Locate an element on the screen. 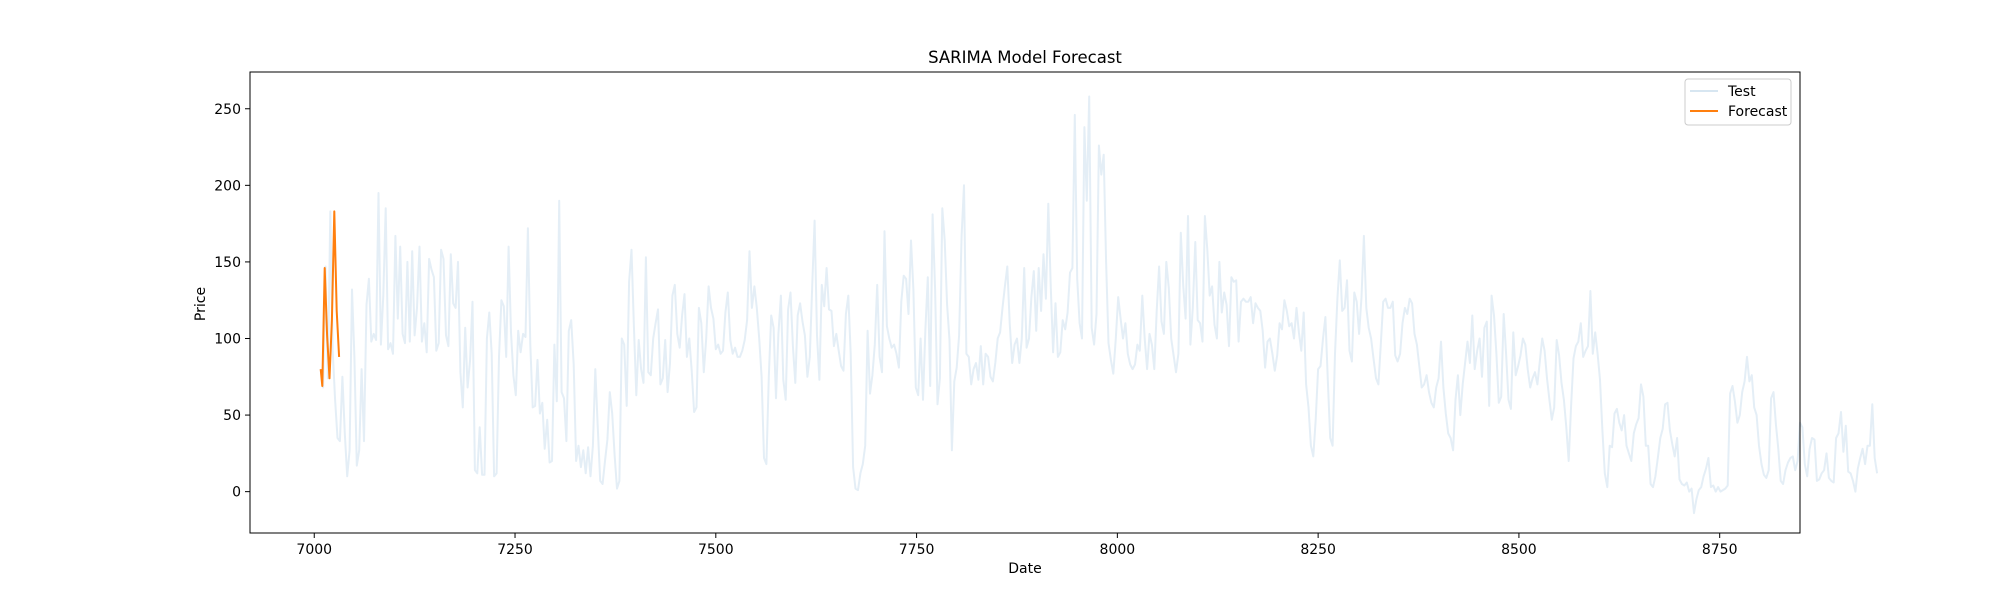  x-axis: 7000 7250 7500 7750 8000 8250 8500 8750 is located at coordinates (1017, 545).